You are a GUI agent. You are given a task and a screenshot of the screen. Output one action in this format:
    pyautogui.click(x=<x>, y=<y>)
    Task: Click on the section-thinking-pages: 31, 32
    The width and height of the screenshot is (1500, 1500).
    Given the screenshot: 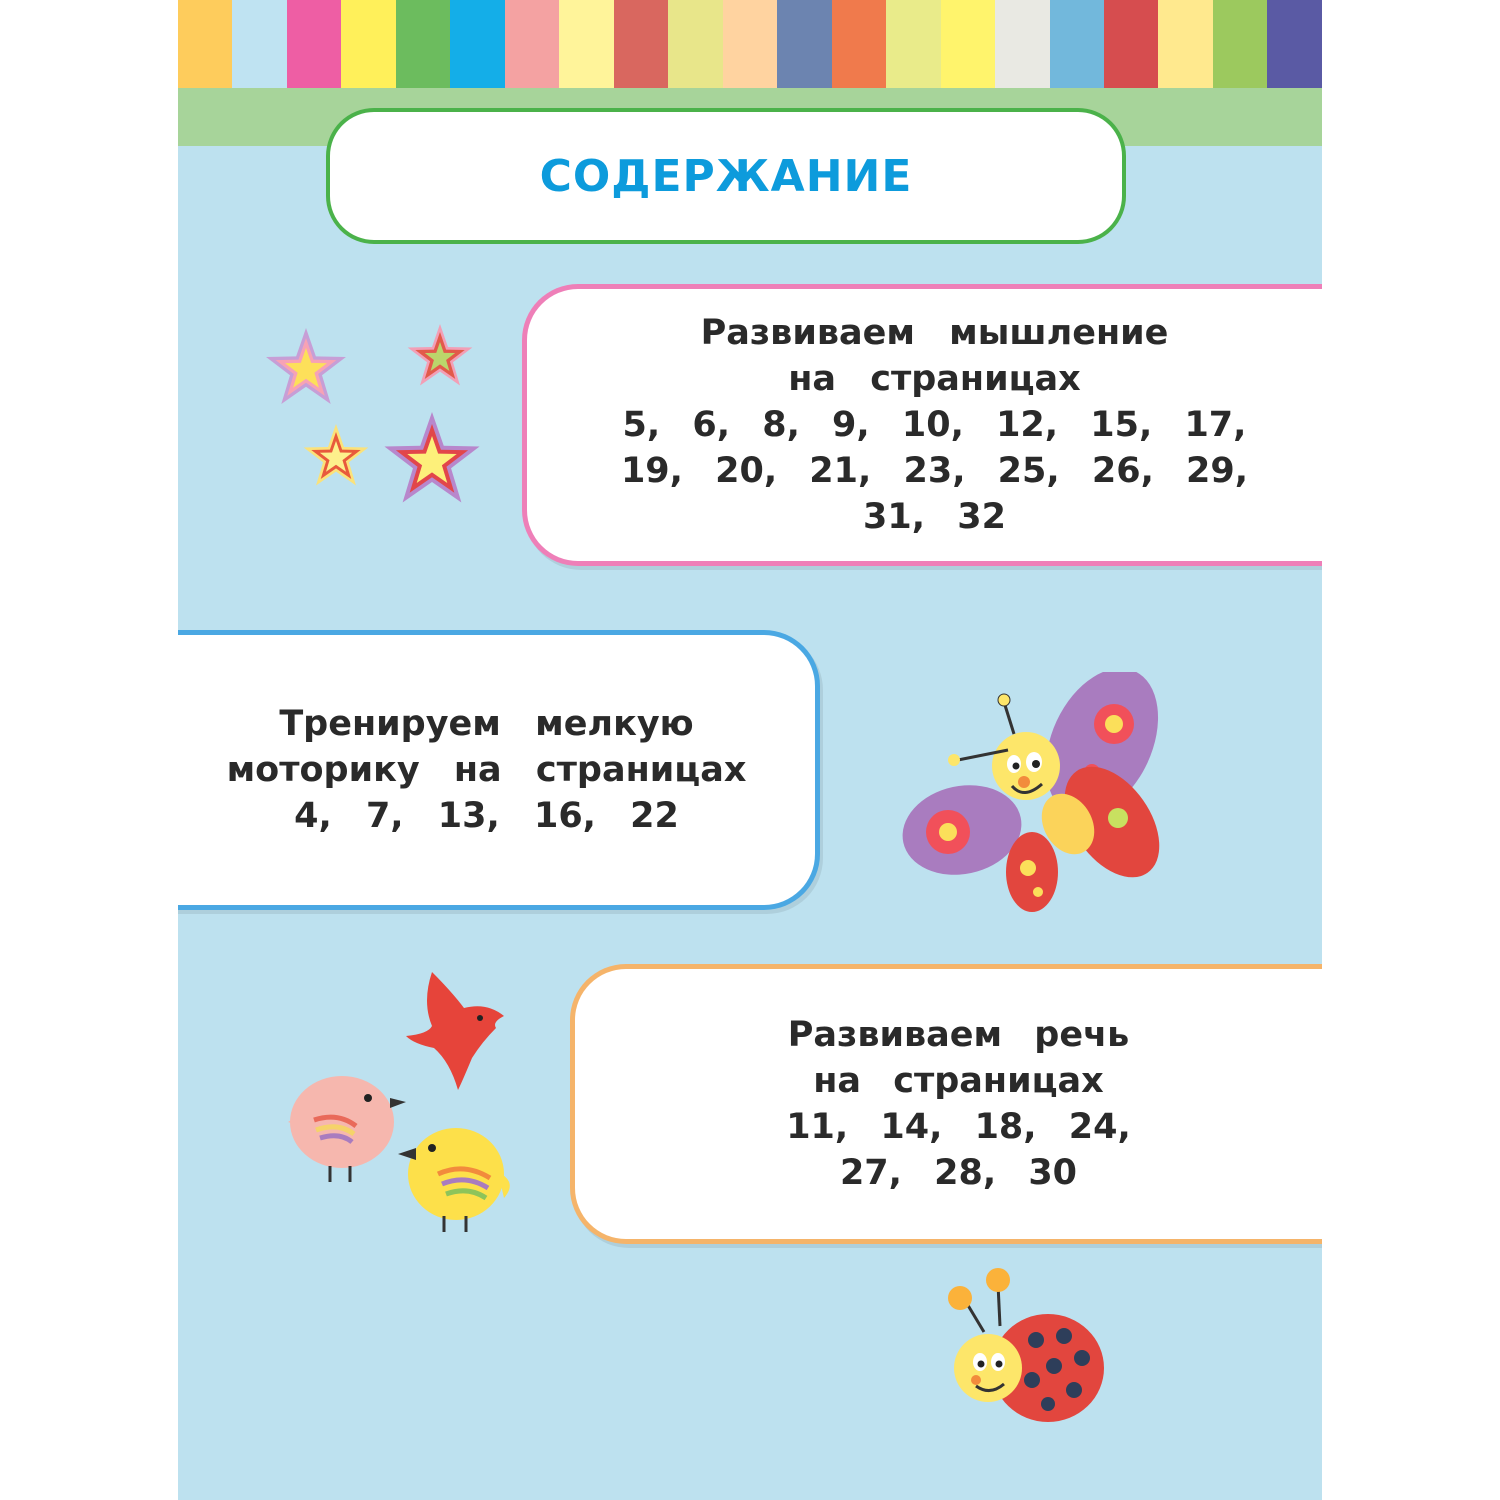 What is the action you would take?
    pyautogui.click(x=934, y=517)
    